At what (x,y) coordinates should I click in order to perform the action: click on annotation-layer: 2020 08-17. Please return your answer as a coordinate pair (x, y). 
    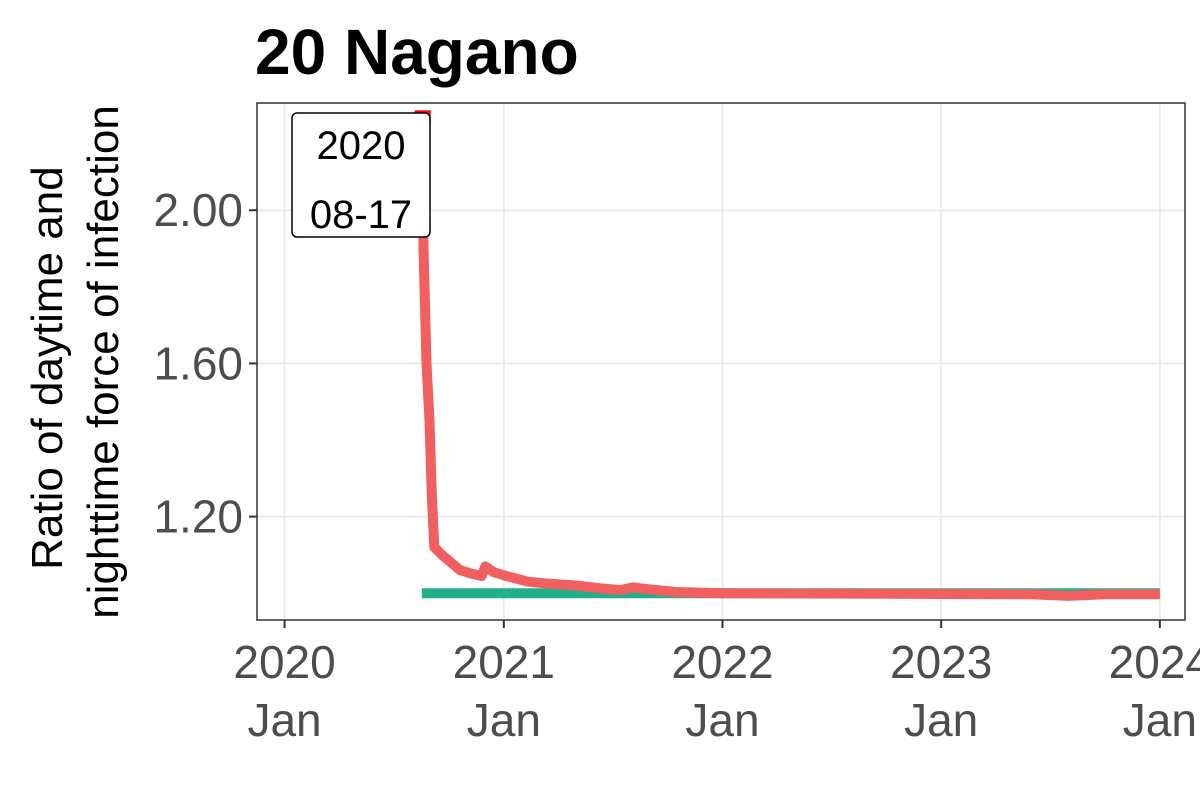
    Looking at the image, I should click on (361, 174).